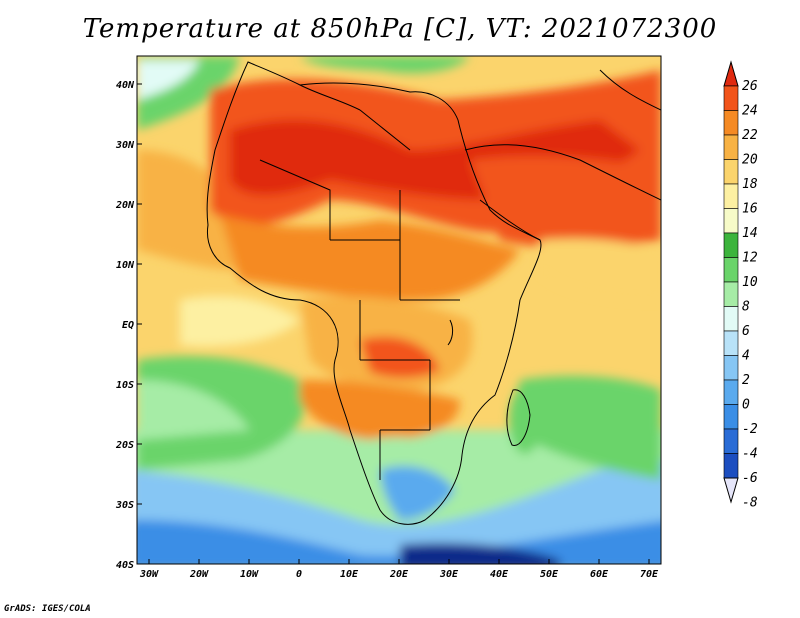 The image size is (800, 618). I want to click on colorbar-label: 14, so click(750, 233).